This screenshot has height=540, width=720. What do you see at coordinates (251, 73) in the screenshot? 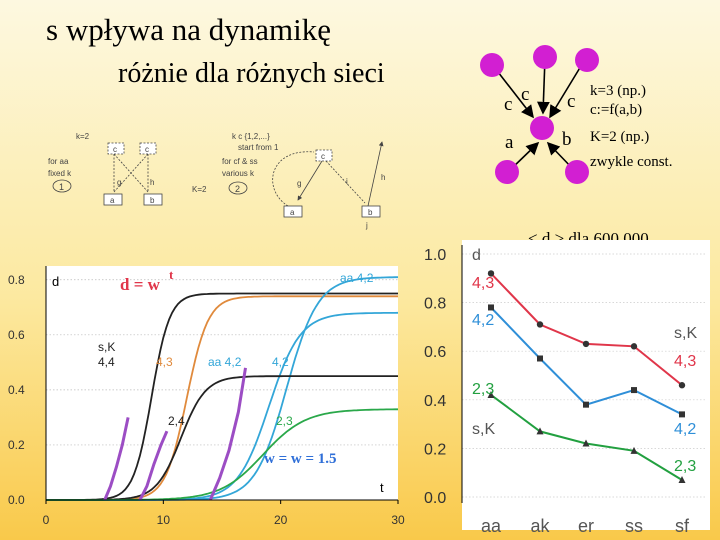
I see `slide-subtitle: różnie dla różnych sieci` at bounding box center [251, 73].